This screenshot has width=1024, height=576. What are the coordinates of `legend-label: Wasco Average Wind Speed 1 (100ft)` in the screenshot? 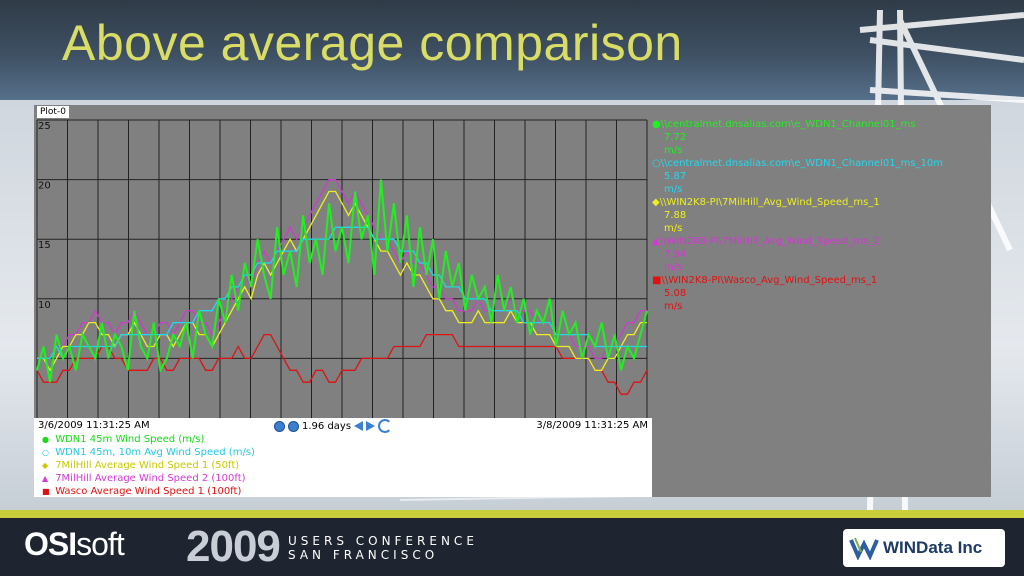 It's located at (148, 491).